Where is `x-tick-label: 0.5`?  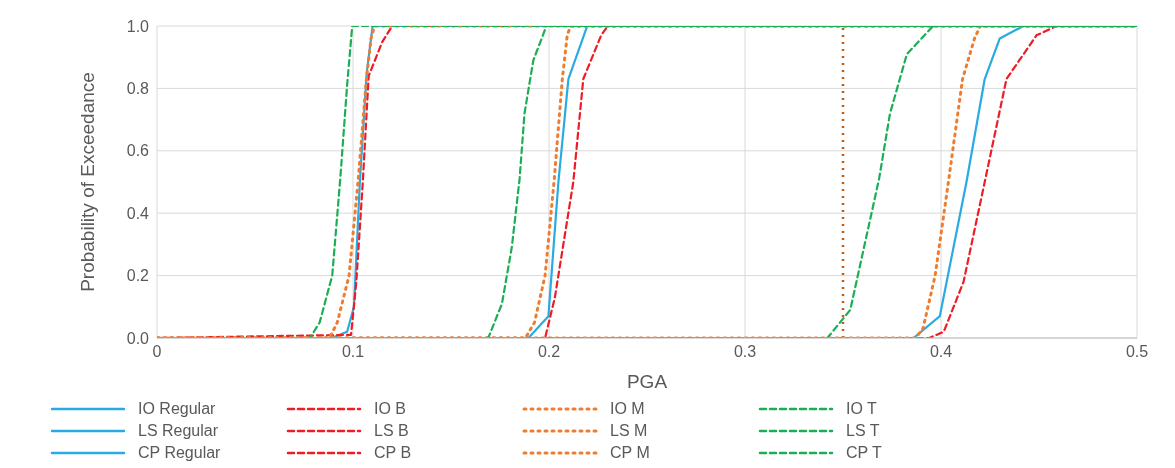 x-tick-label: 0.5 is located at coordinates (1137, 352).